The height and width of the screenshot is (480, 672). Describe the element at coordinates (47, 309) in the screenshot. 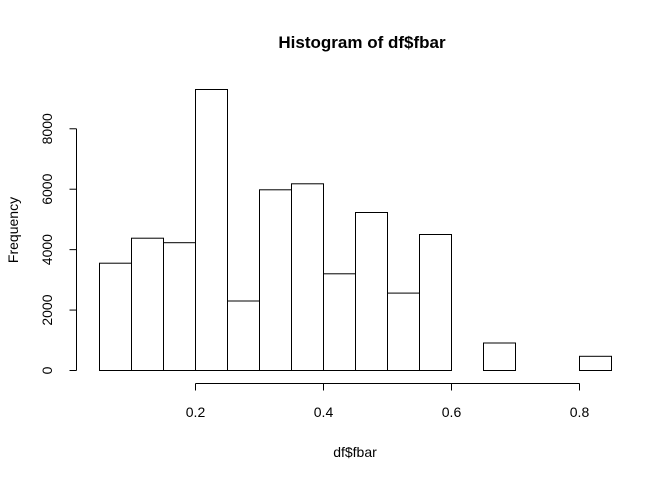

I see `y-tick-label-1: 2000` at that location.